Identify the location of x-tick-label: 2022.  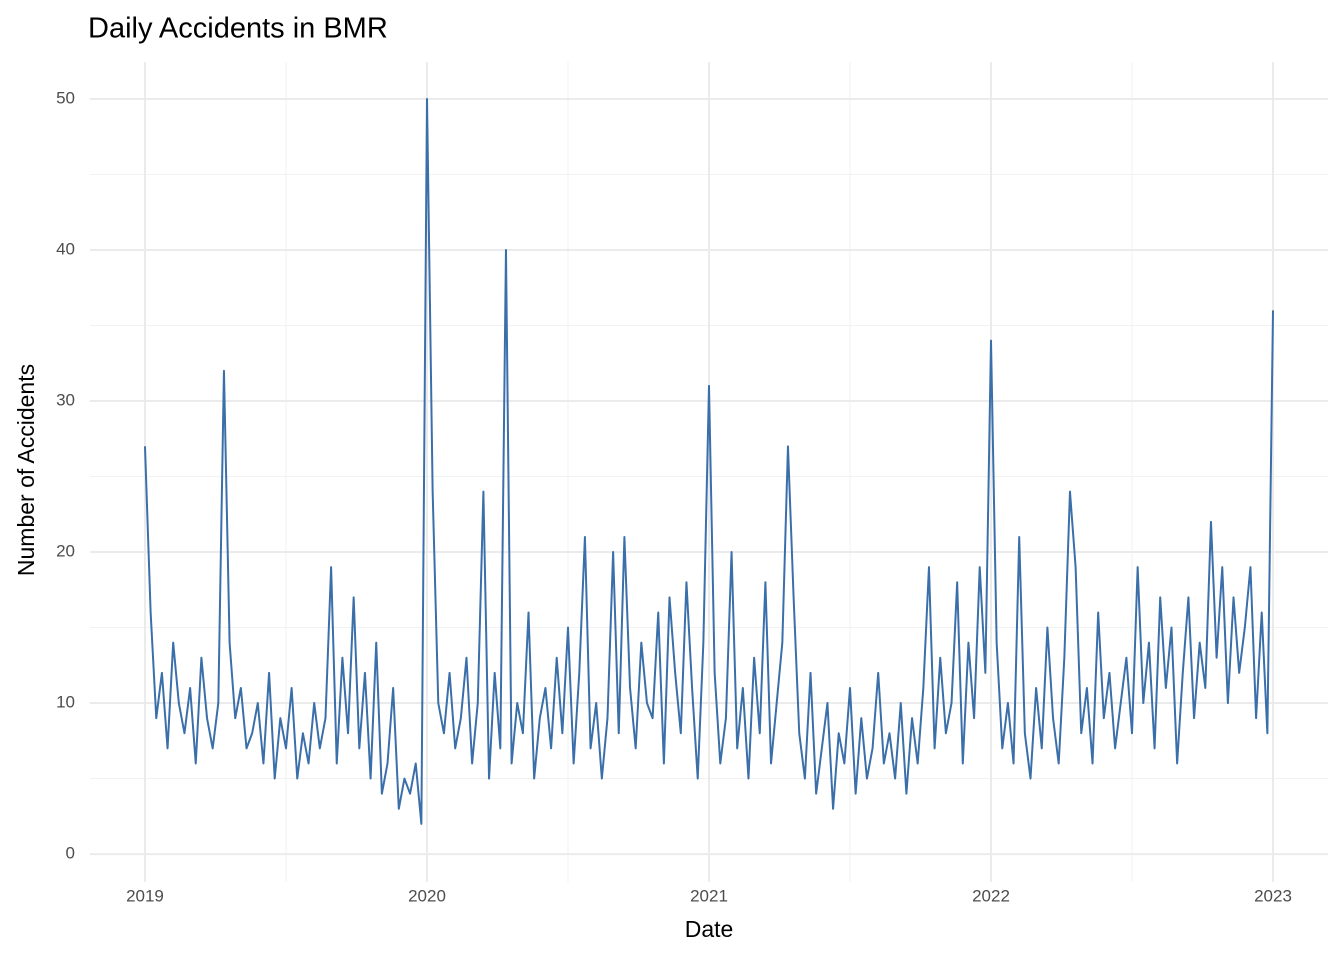
(991, 895).